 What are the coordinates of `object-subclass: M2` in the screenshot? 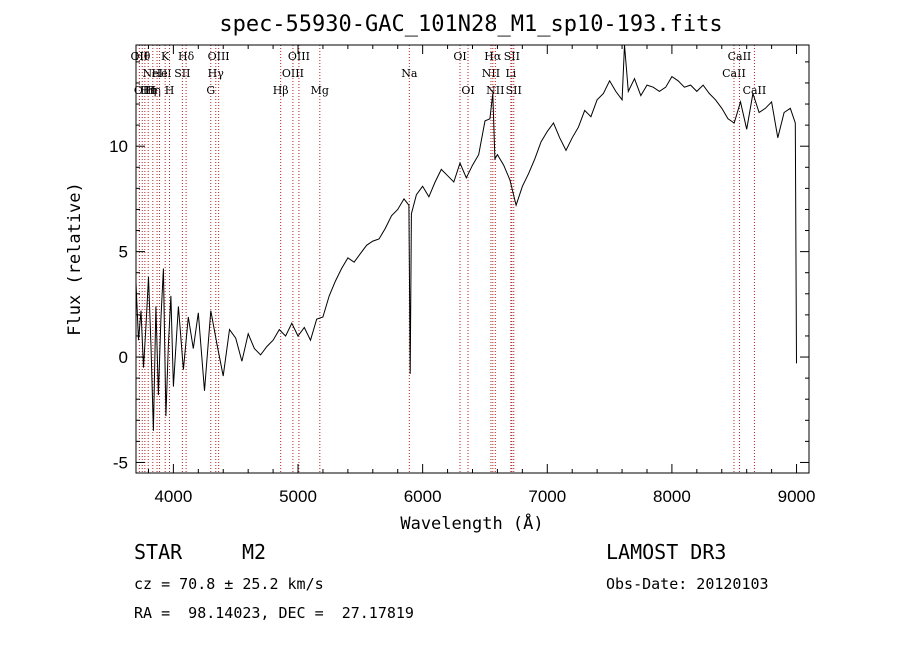 It's located at (254, 552).